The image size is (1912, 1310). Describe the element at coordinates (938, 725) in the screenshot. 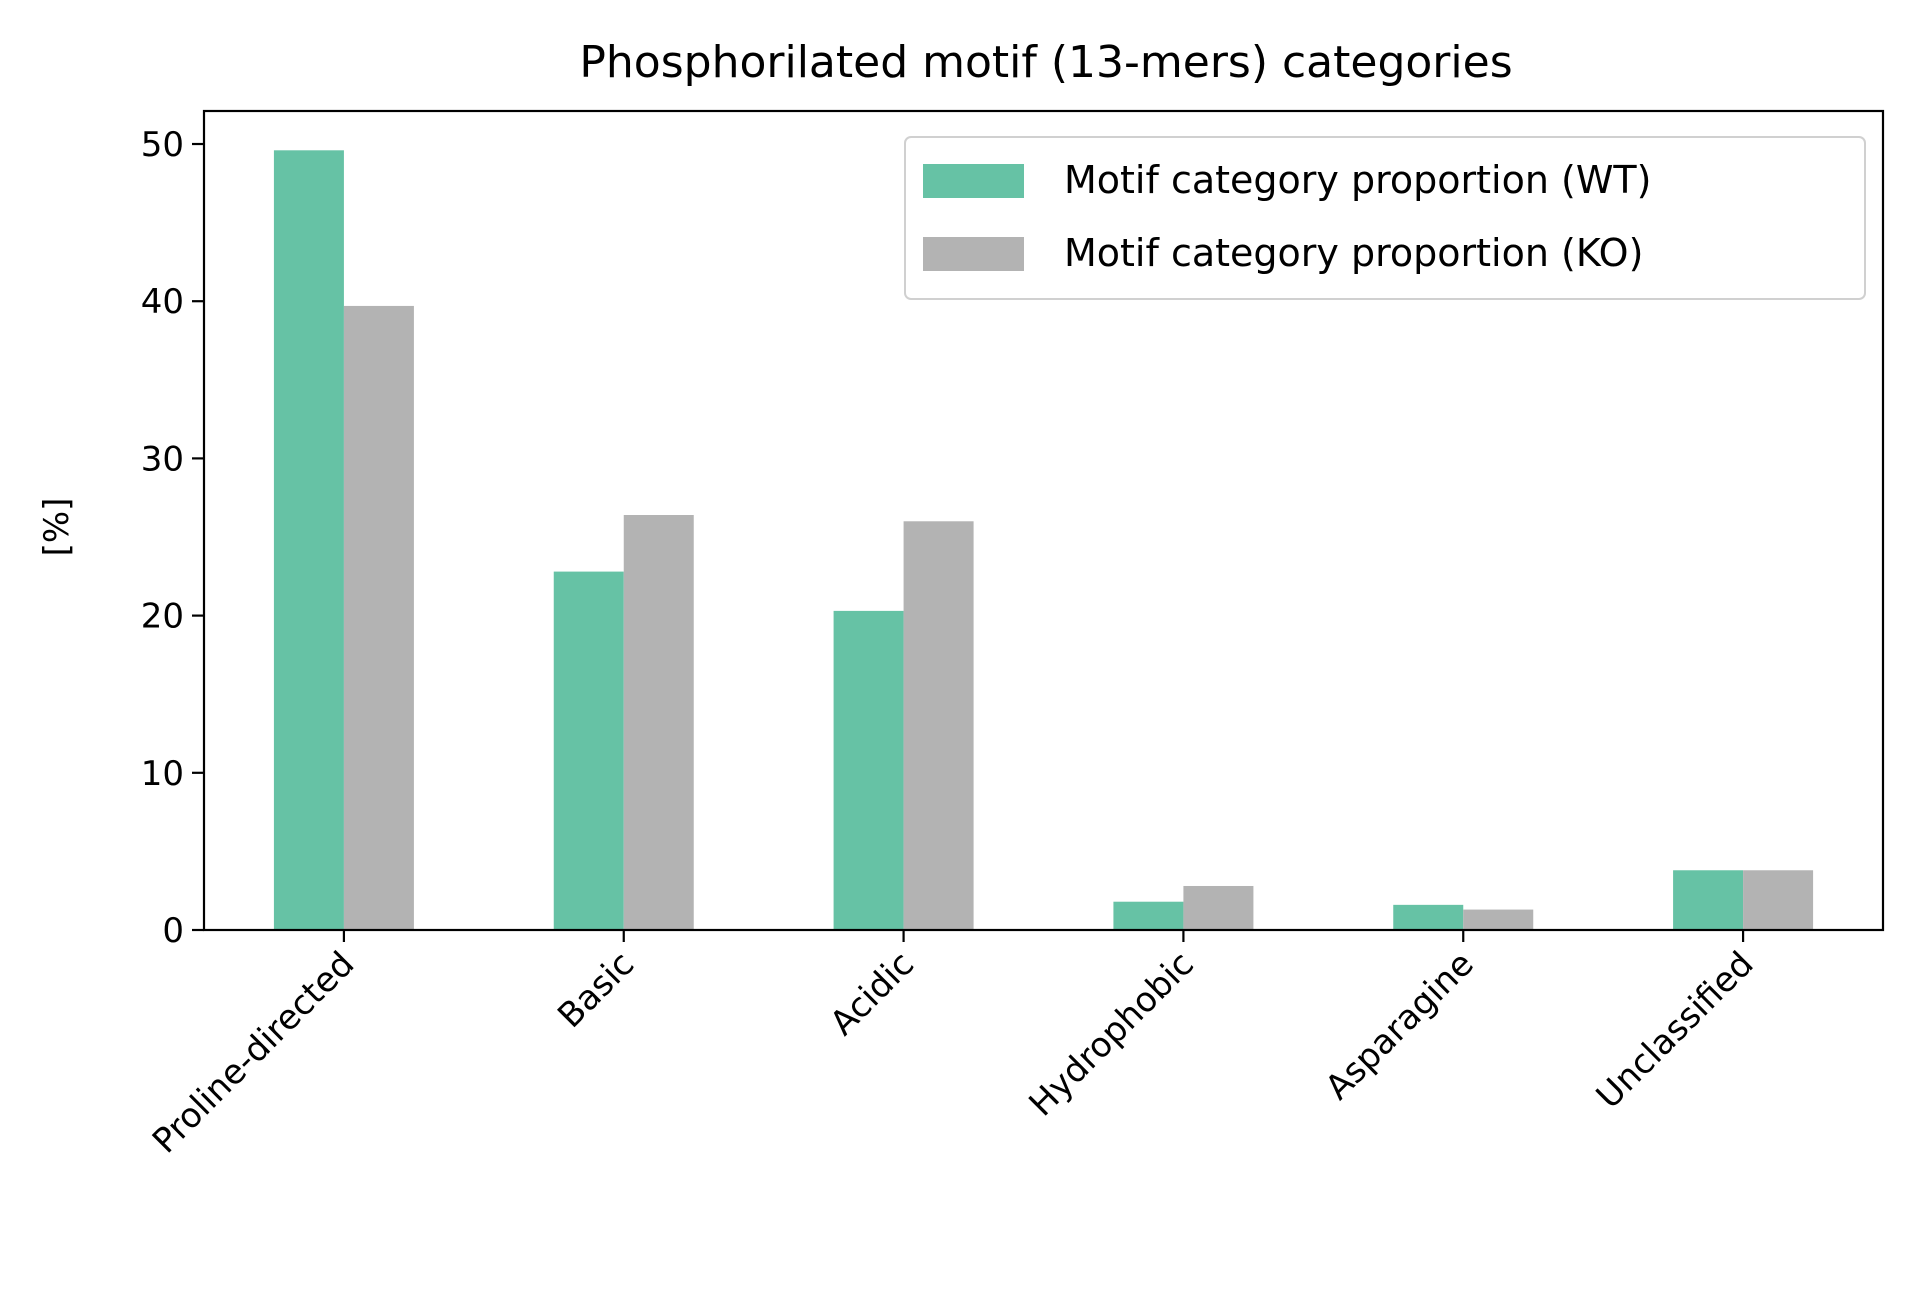

I see `bar-ko-acidic` at that location.